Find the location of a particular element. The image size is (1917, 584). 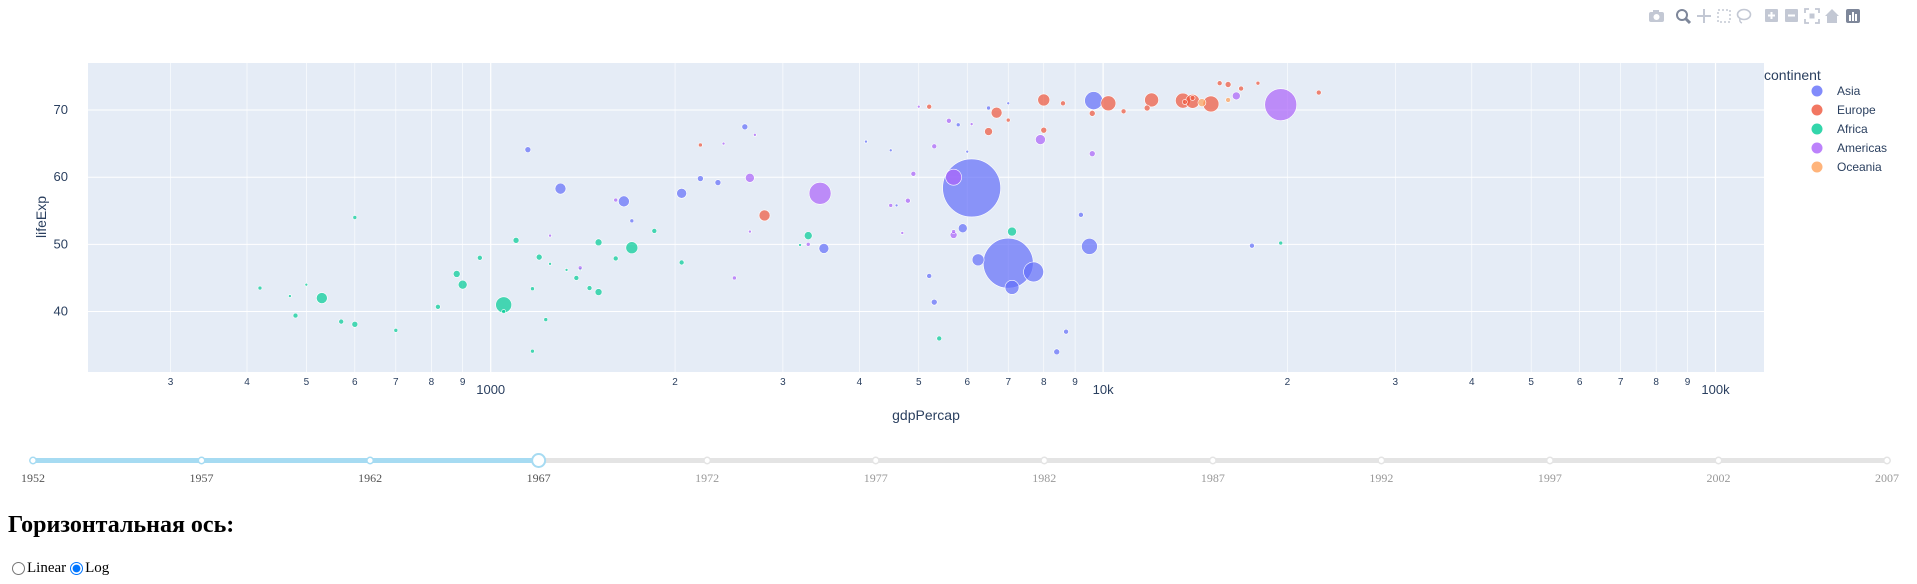

box-select-icon is located at coordinates (1724, 16).